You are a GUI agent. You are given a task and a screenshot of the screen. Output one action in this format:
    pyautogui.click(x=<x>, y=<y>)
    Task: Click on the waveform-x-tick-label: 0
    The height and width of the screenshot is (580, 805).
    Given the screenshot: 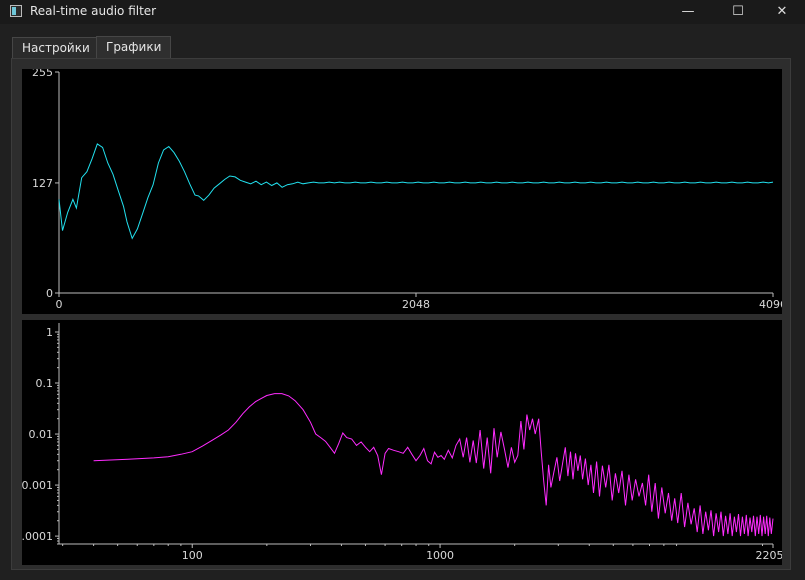 What is the action you would take?
    pyautogui.click(x=59, y=304)
    